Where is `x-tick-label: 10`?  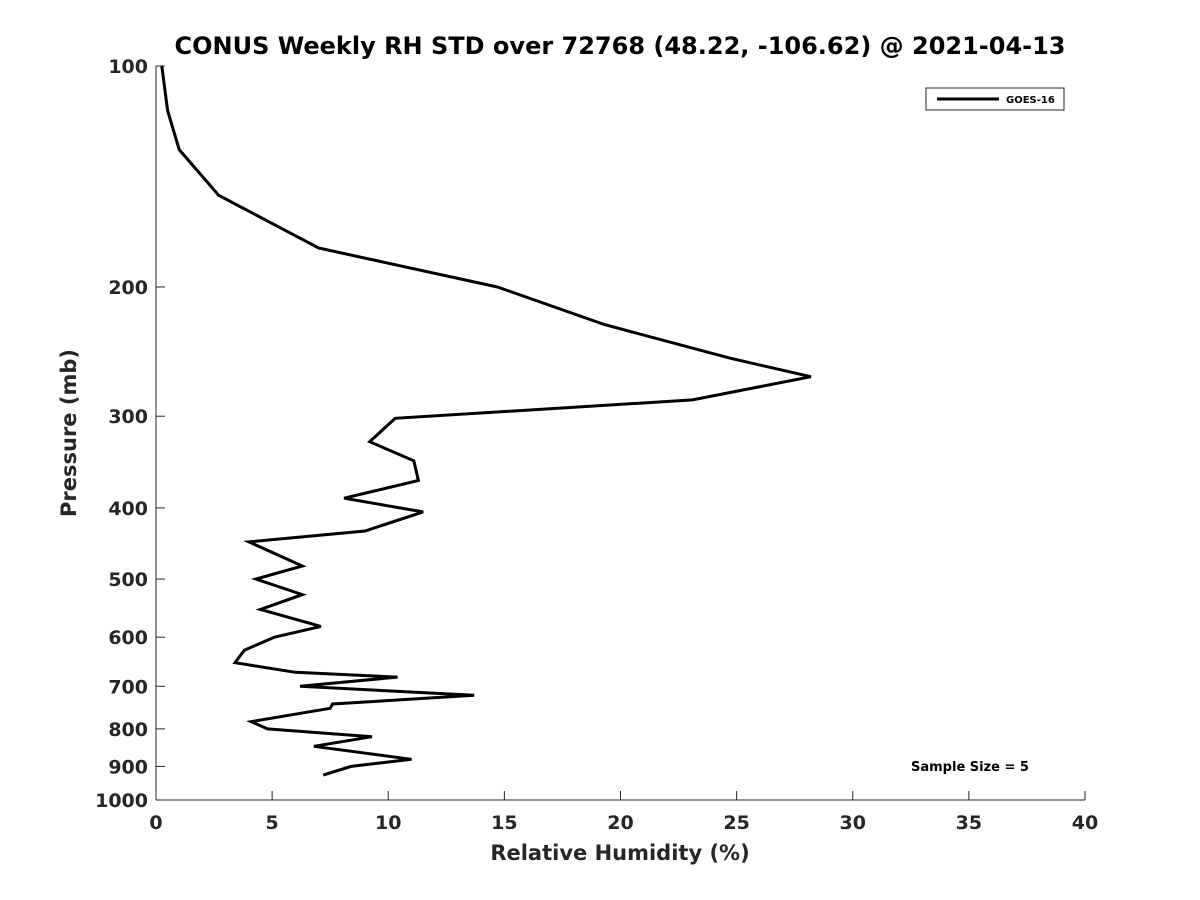 x-tick-label: 10 is located at coordinates (388, 823).